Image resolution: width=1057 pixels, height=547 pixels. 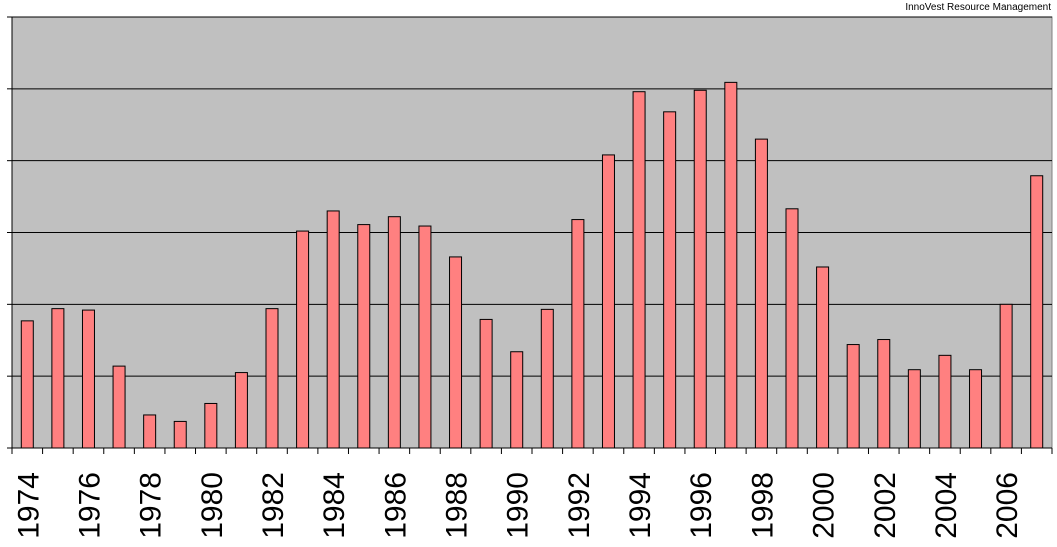 I want to click on watermark-text: InnoVest Resource Management, so click(x=978, y=7).